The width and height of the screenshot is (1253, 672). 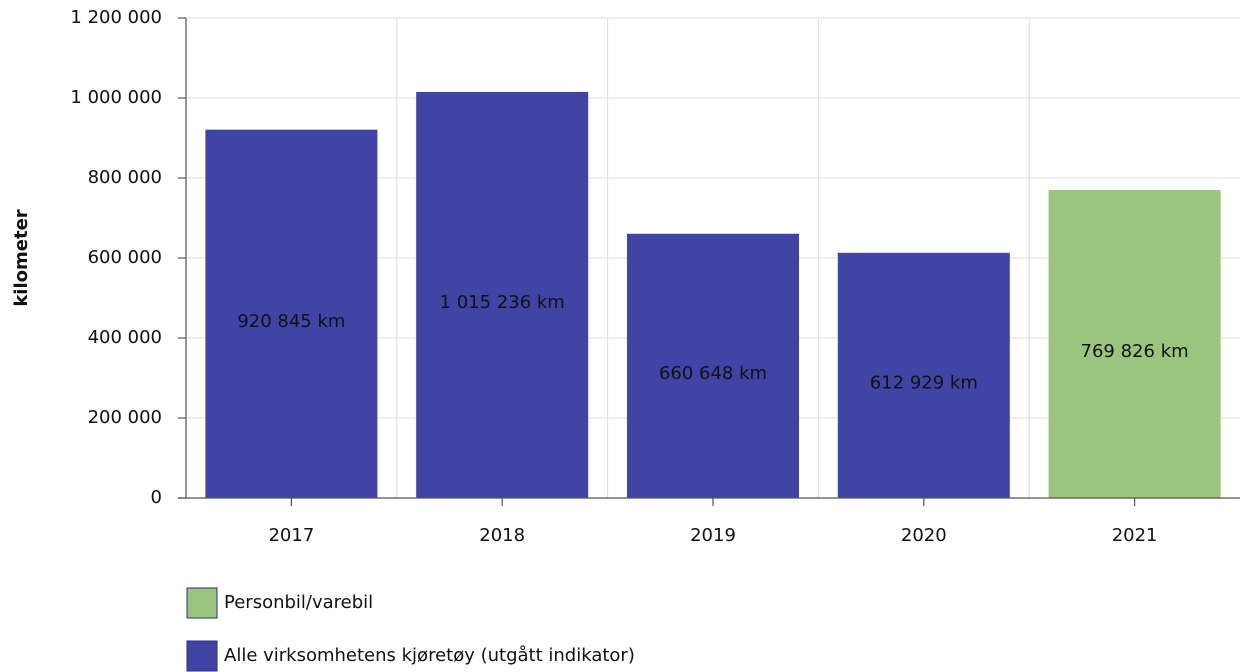 What do you see at coordinates (924, 535) in the screenshot?
I see `x-tick-label: 2020` at bounding box center [924, 535].